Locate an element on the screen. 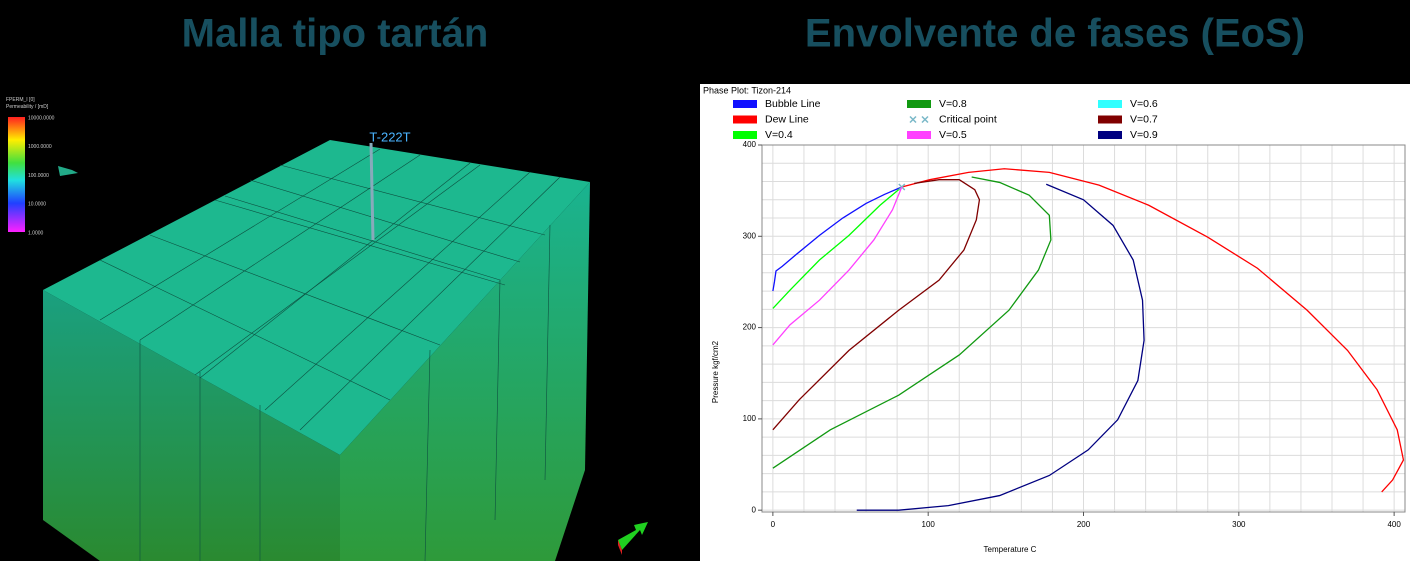  legend-label: Bubble Line is located at coordinates (793, 104).